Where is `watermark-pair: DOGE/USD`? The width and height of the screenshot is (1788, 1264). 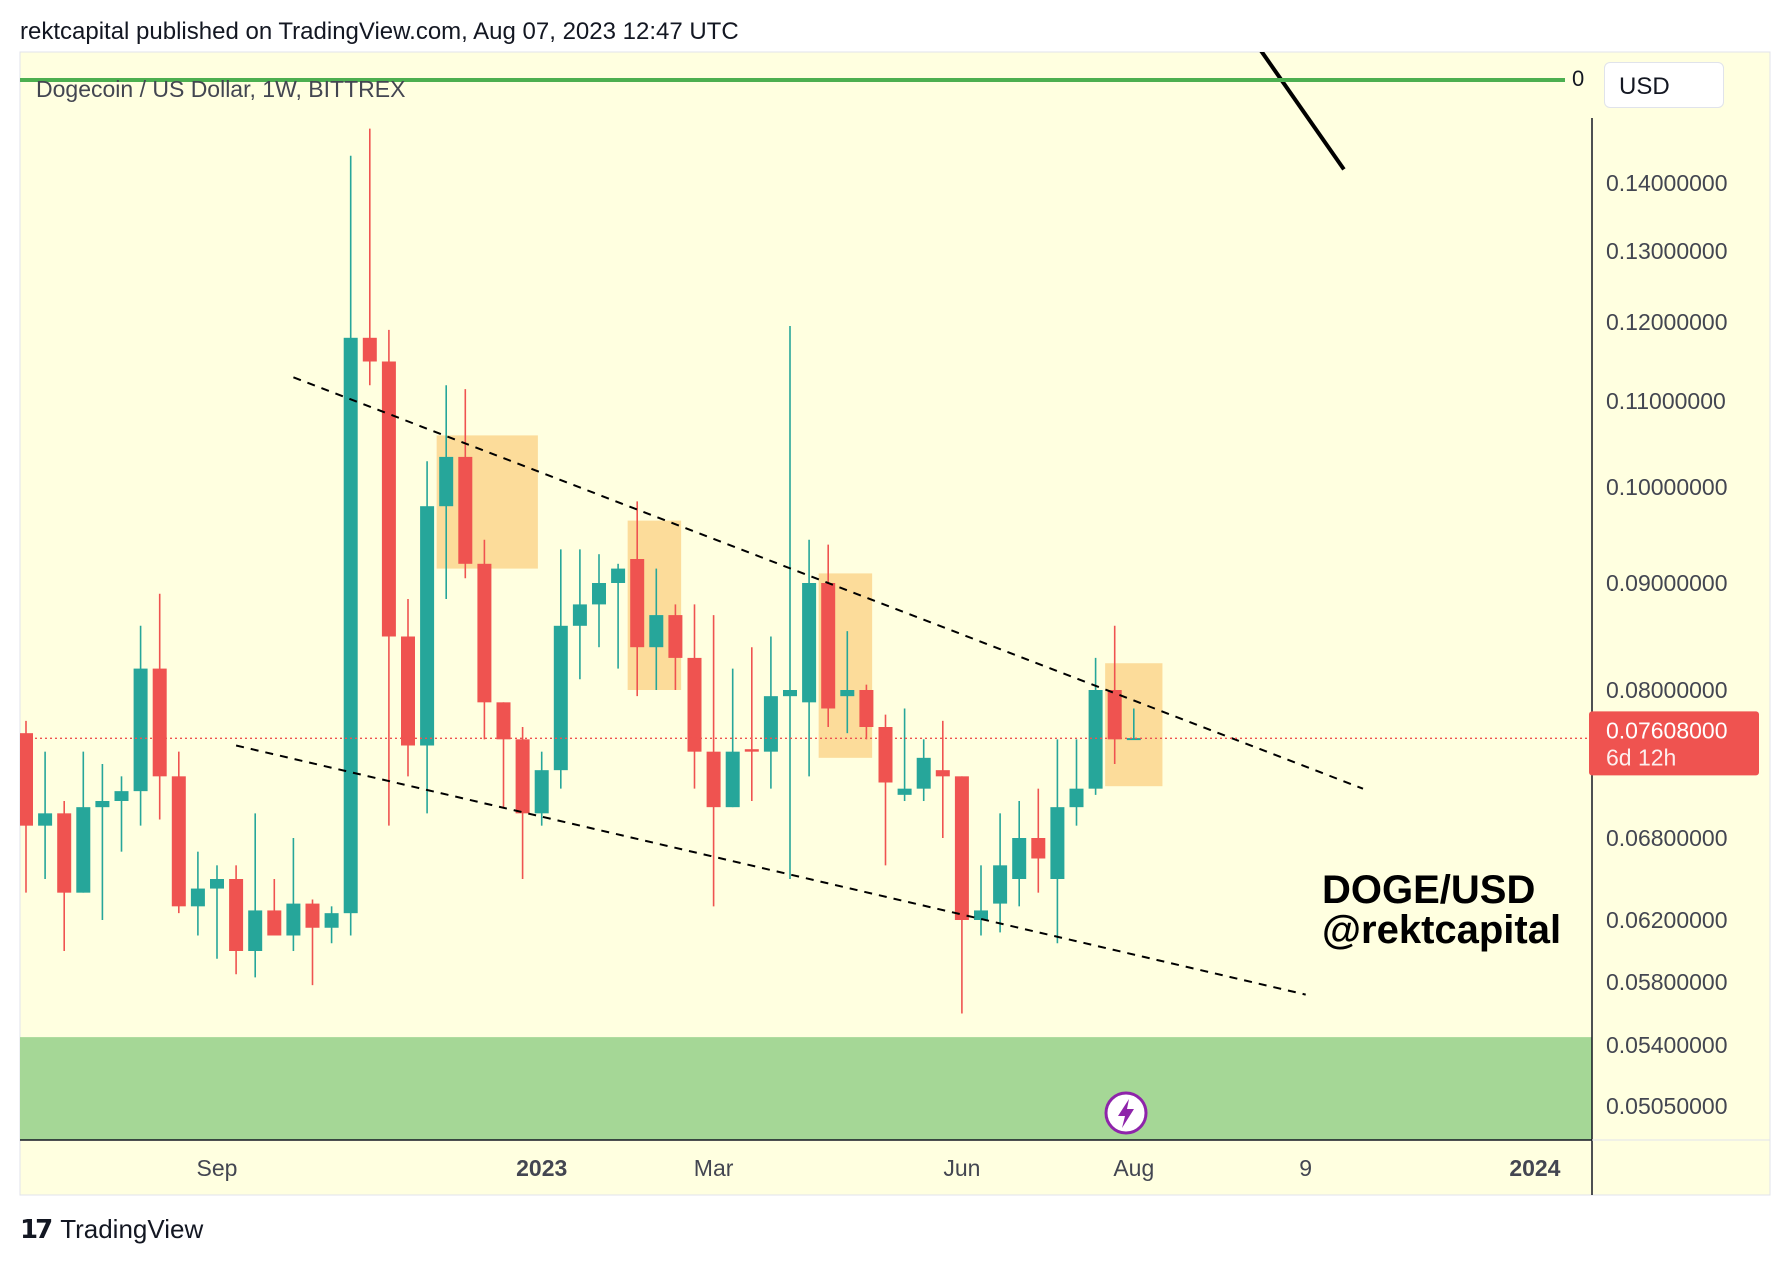
watermark-pair: DOGE/USD is located at coordinates (1429, 890).